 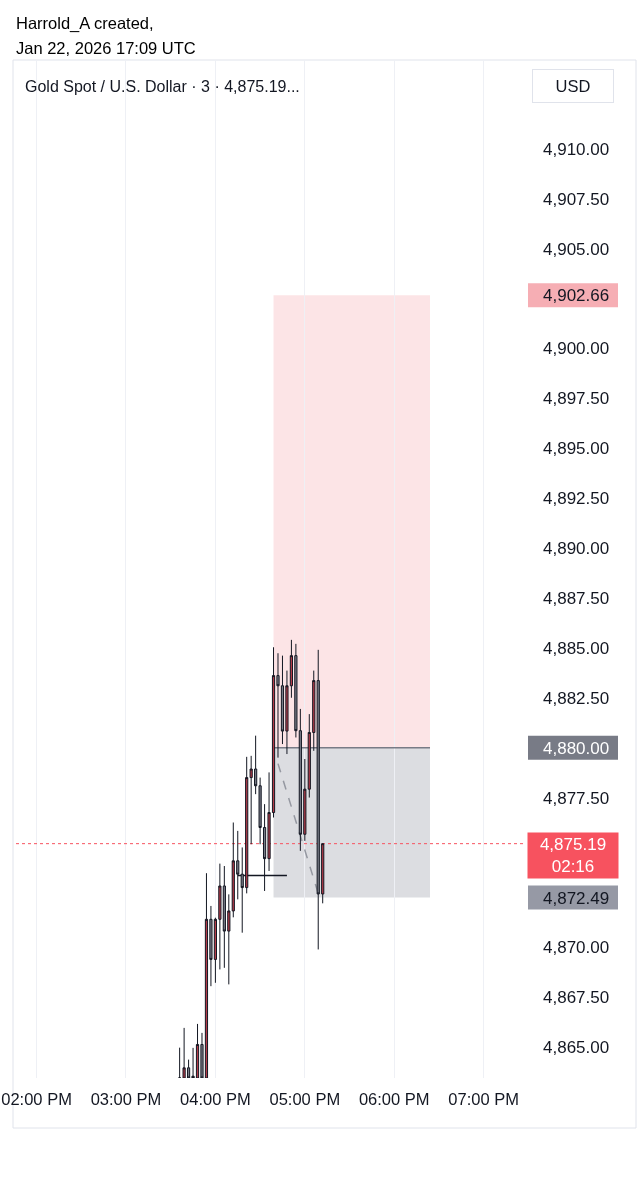 What do you see at coordinates (576, 399) in the screenshot?
I see `y-tick-label: 4,897.50` at bounding box center [576, 399].